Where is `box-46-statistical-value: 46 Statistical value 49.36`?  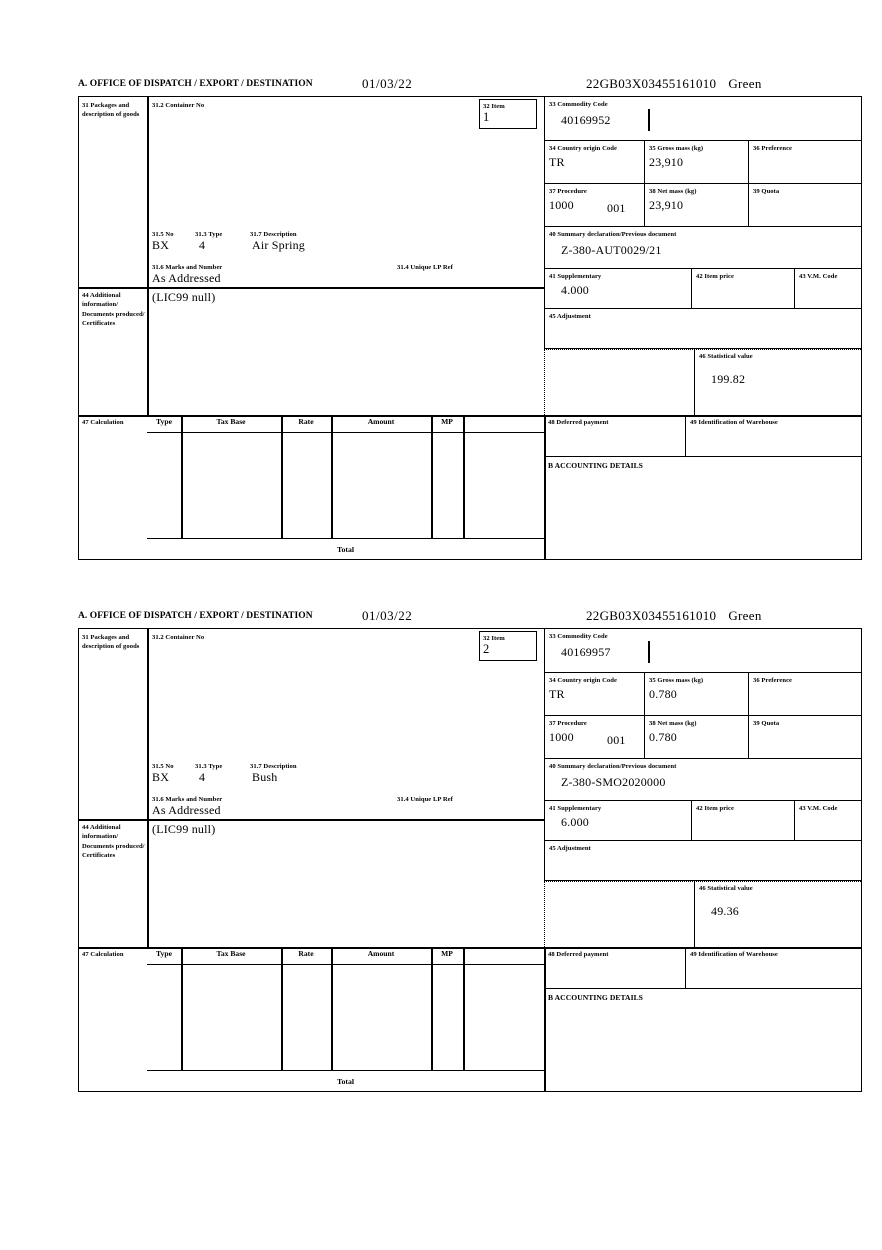 box-46-statistical-value: 46 Statistical value 49.36 is located at coordinates (777, 914).